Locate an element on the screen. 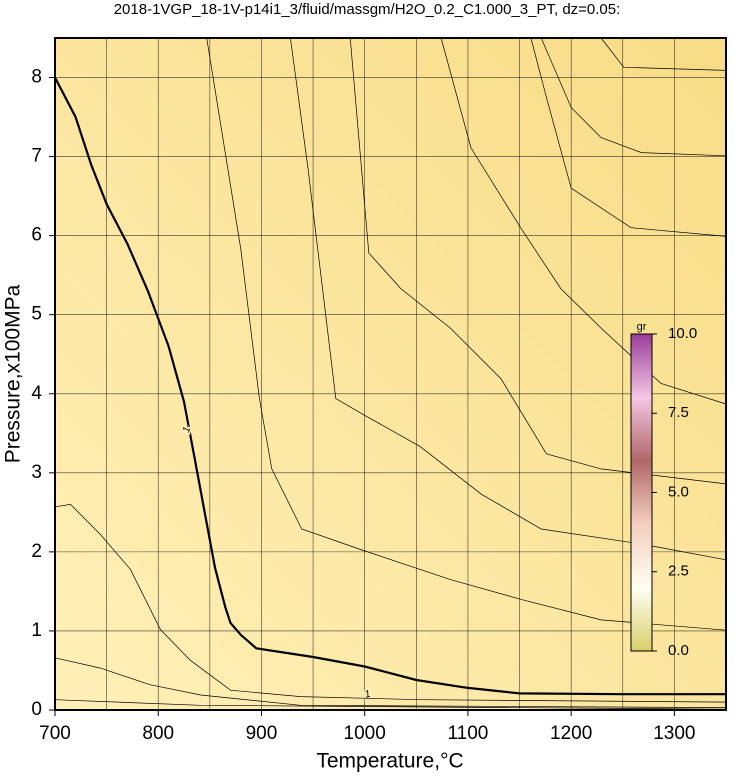 The image size is (734, 776). y-tick-label: 8 is located at coordinates (36, 77).